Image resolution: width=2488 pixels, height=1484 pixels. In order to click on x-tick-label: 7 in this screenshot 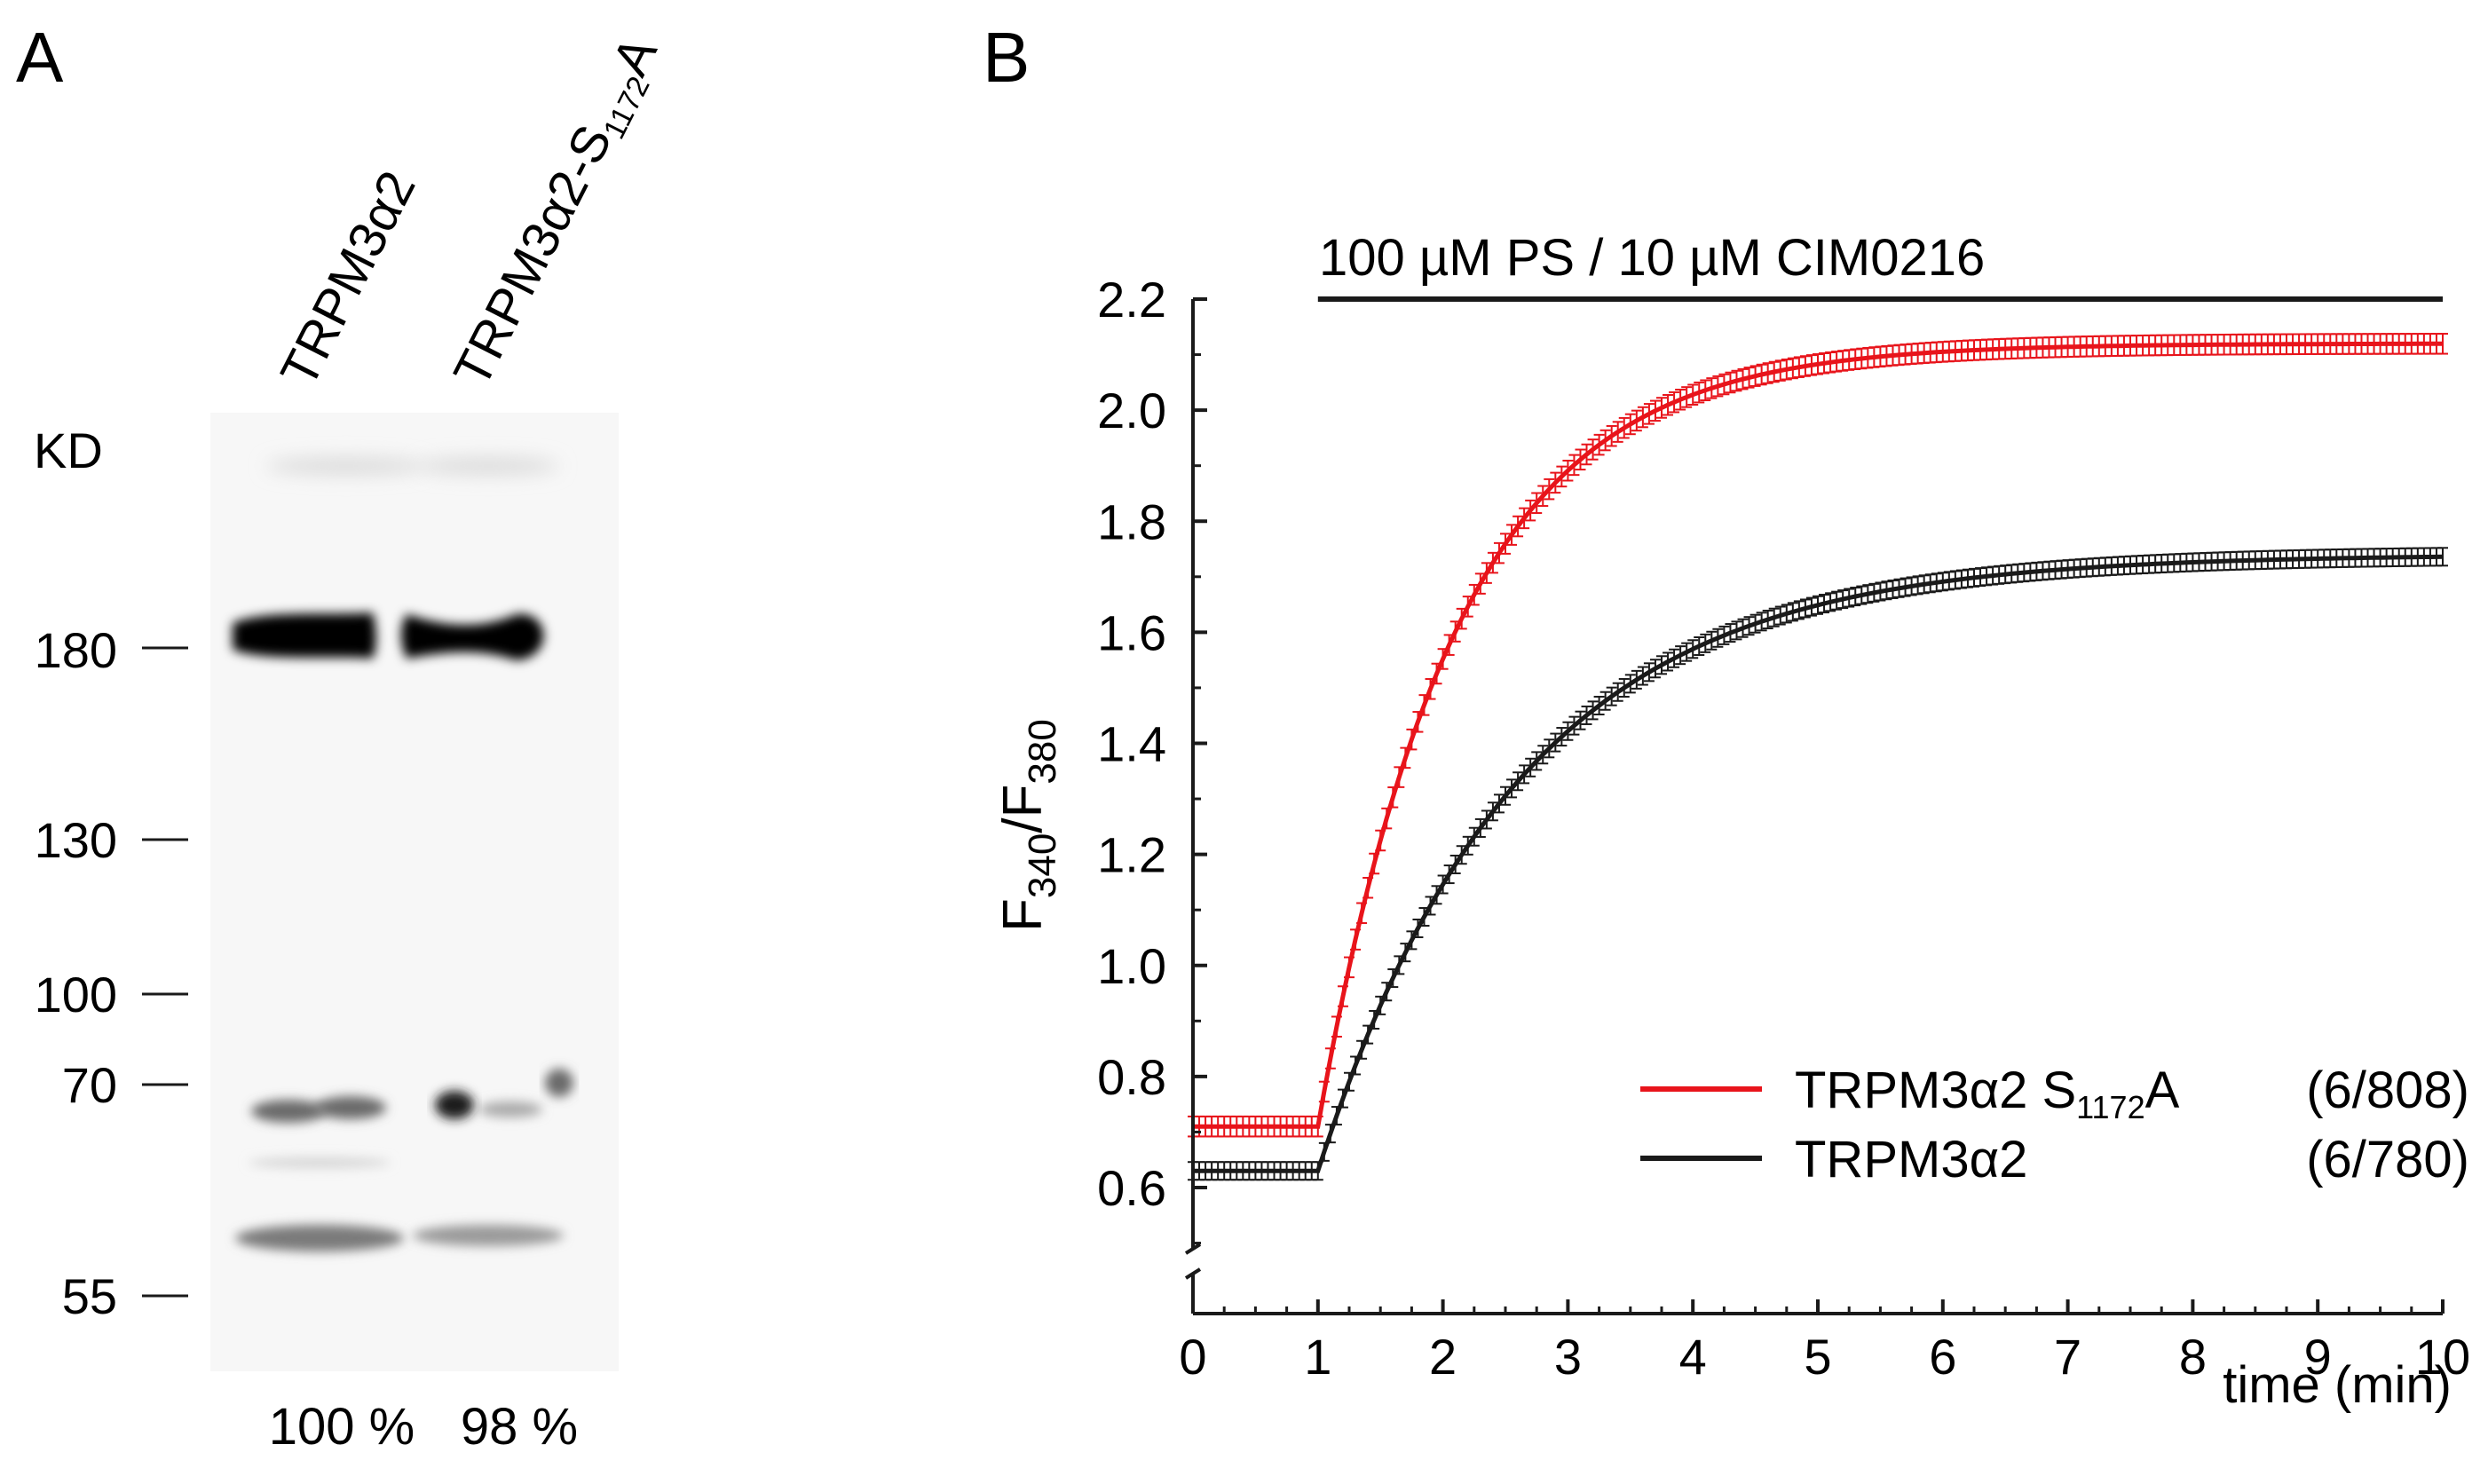, I will do `click(2068, 1357)`.